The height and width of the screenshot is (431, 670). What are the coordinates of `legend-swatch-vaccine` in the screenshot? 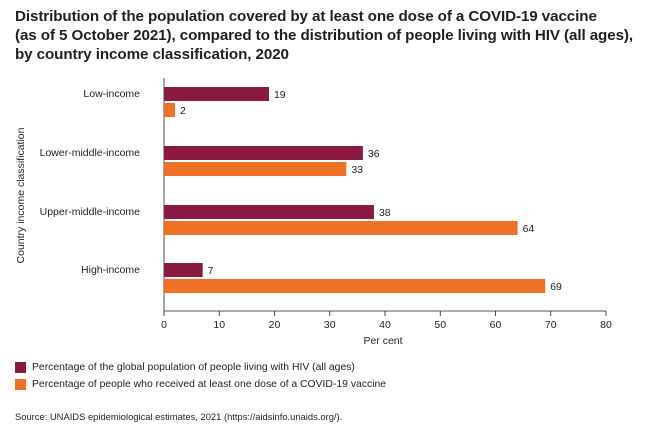 It's located at (20, 384).